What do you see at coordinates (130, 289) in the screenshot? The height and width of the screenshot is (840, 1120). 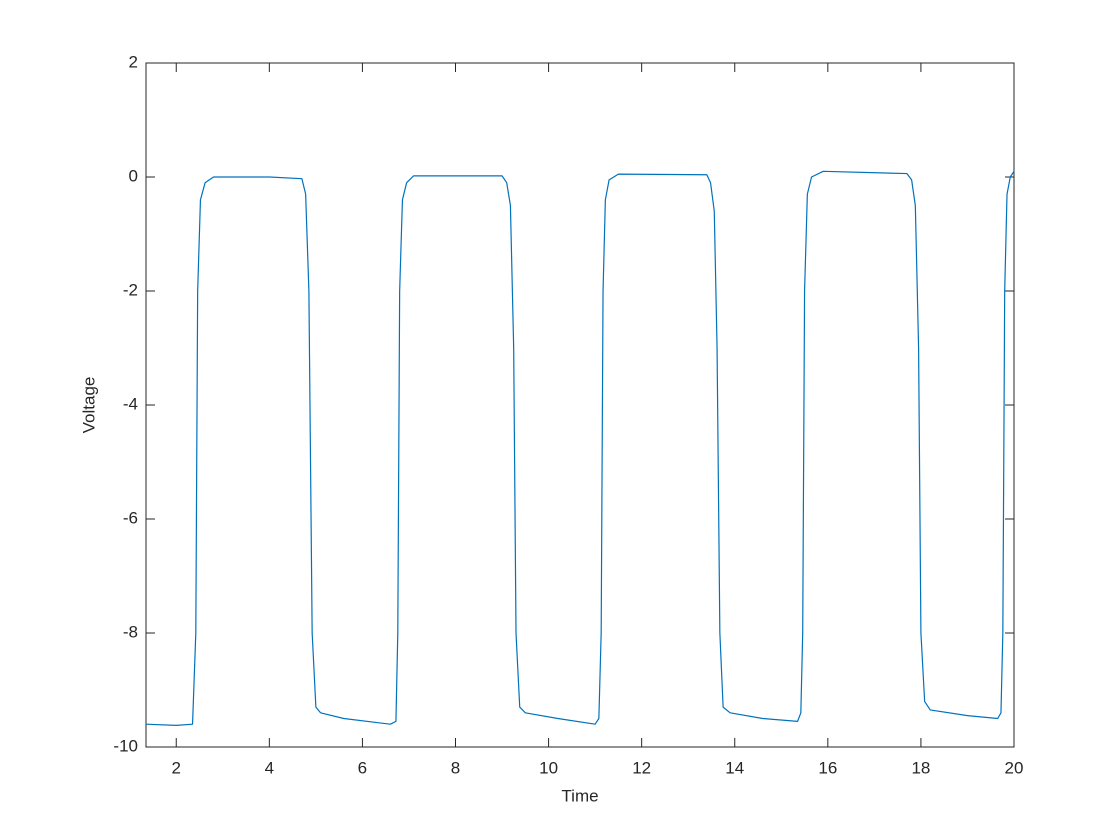 I see `y-tick-label: -2` at bounding box center [130, 289].